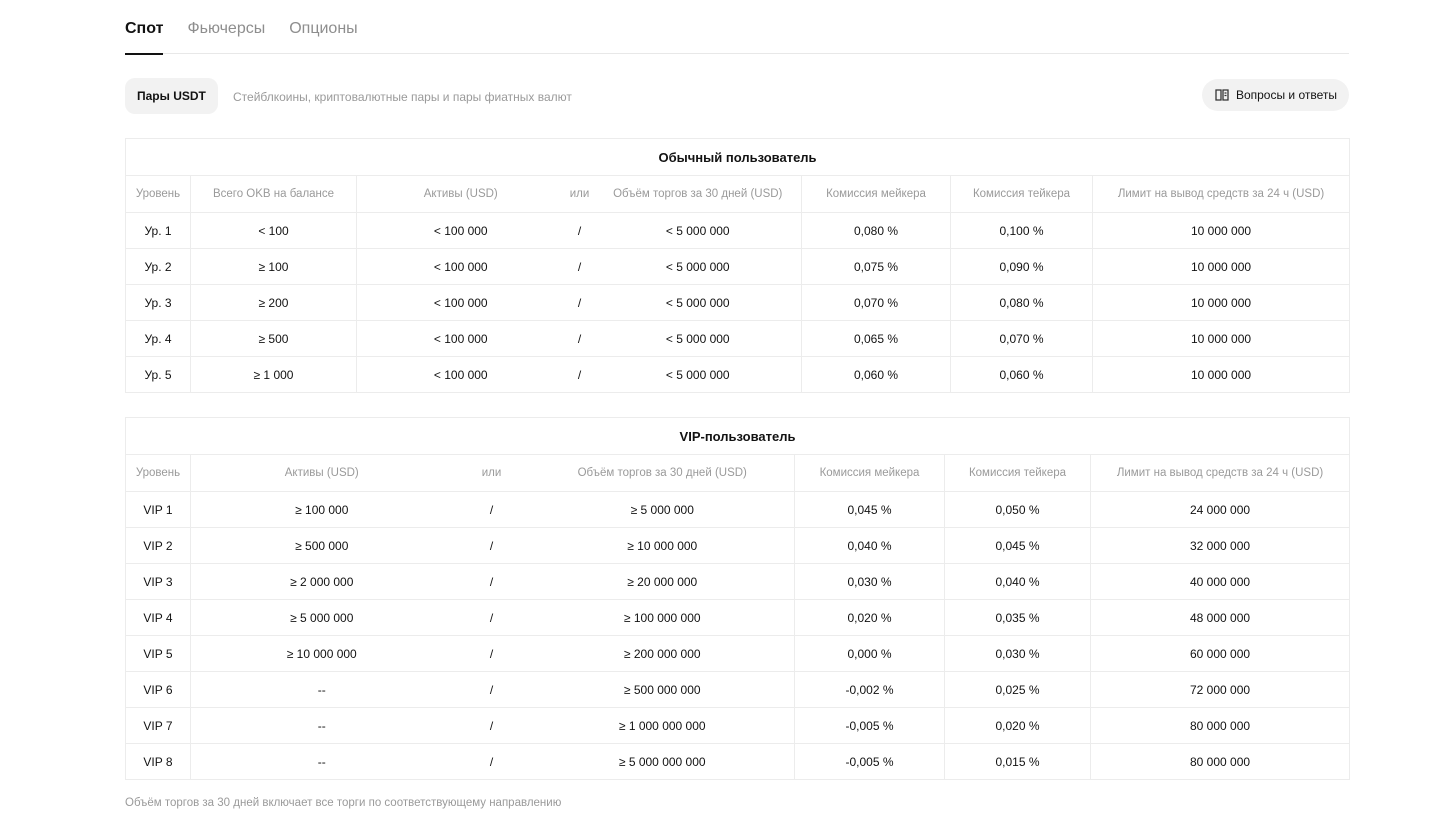 This screenshot has height=819, width=1455. I want to click on table-cell: VIP 2, so click(158, 545).